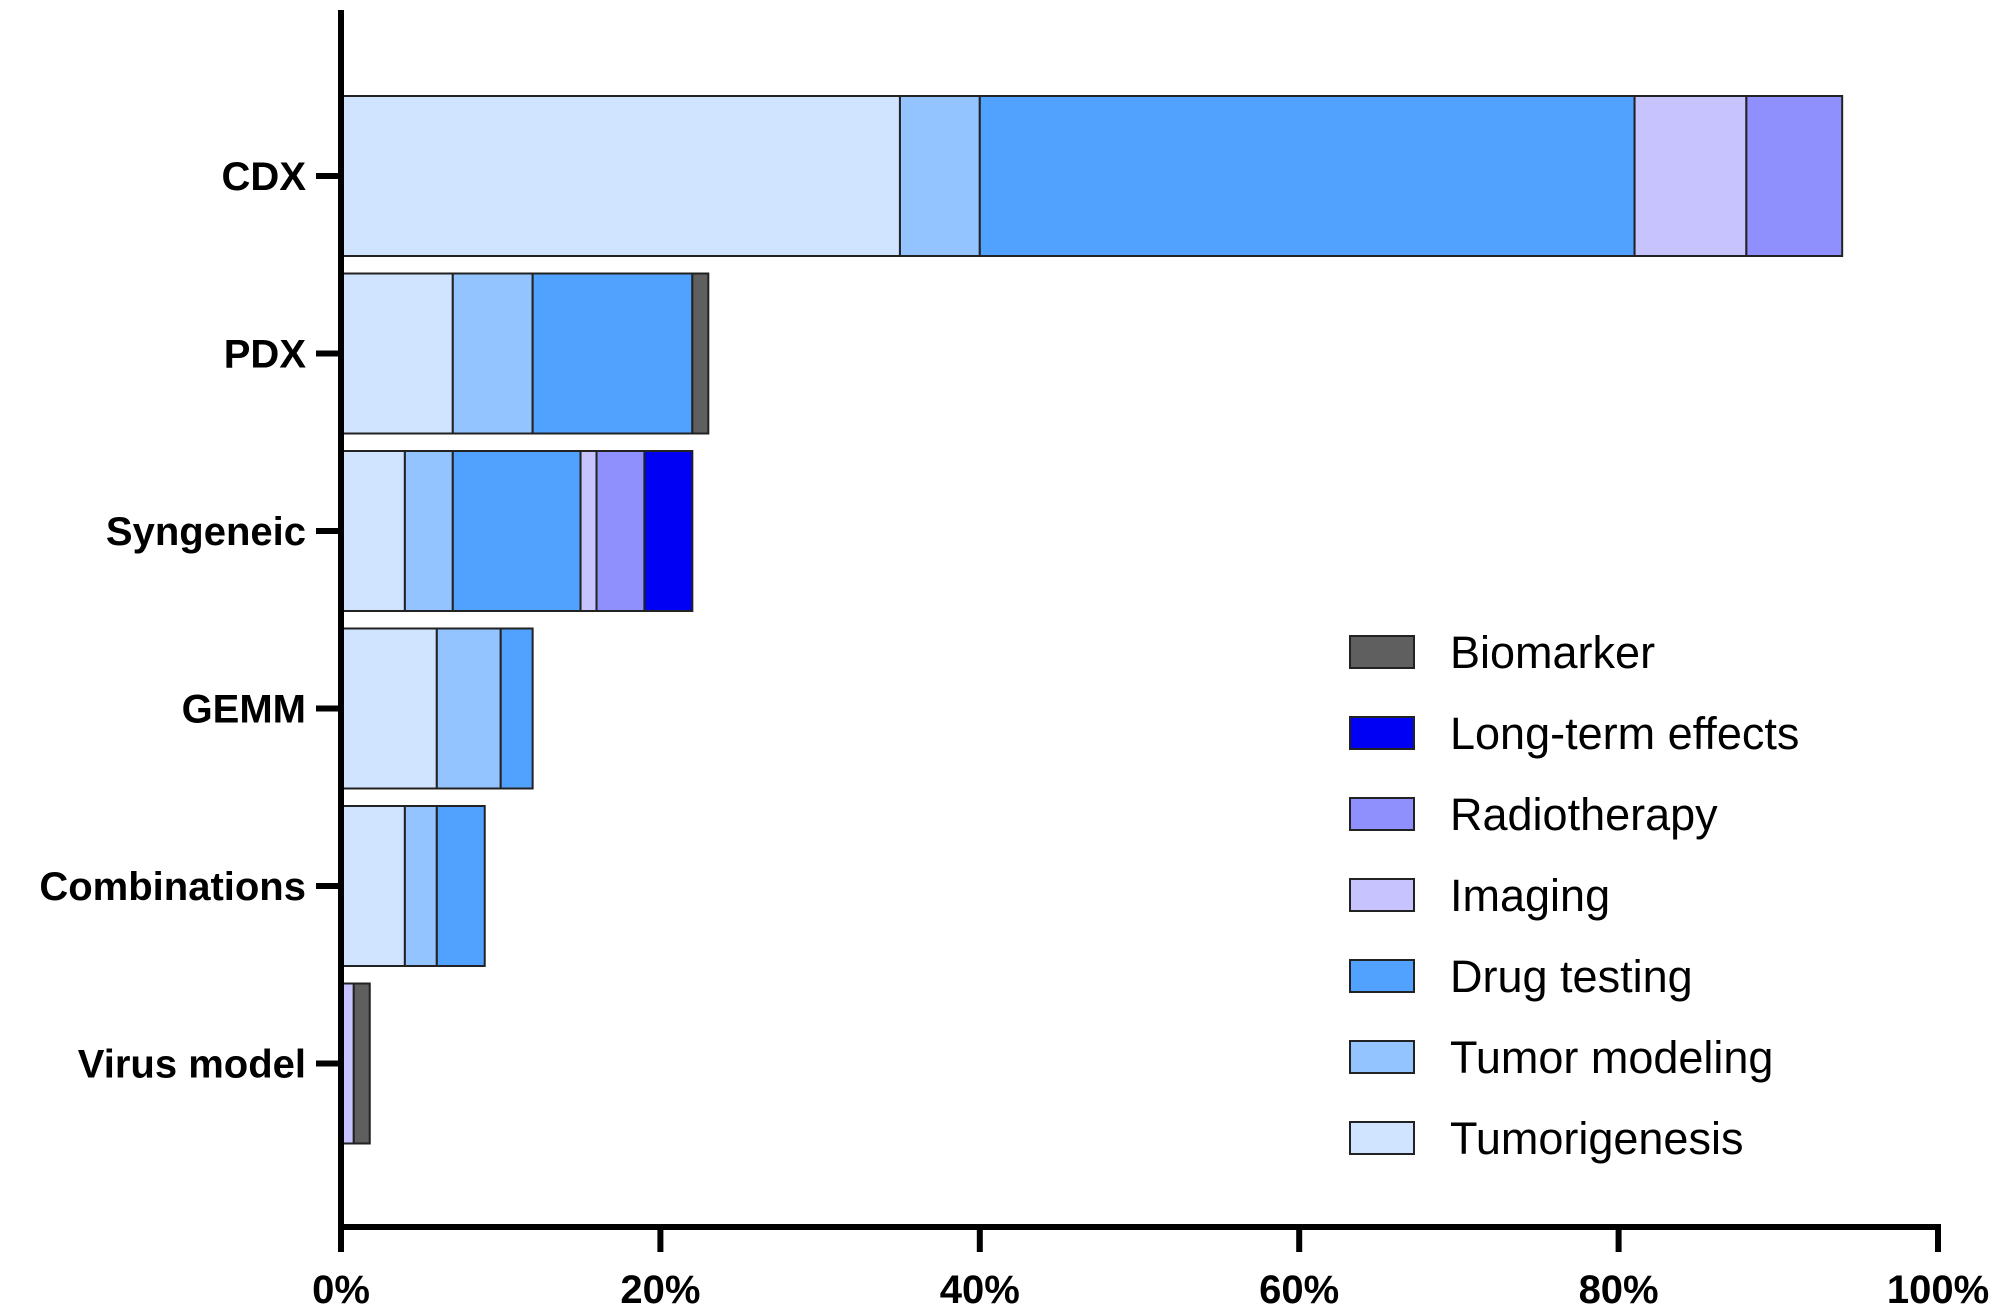  Describe the element at coordinates (588, 531) in the screenshot. I see `bar-syngeneic-imaging` at that location.